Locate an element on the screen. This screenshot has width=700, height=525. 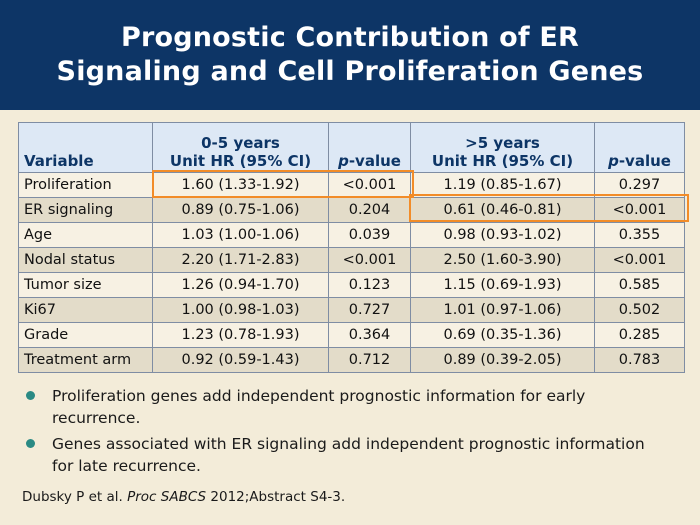
reference-authors: Dubsky P et al. is located at coordinates (75, 497).